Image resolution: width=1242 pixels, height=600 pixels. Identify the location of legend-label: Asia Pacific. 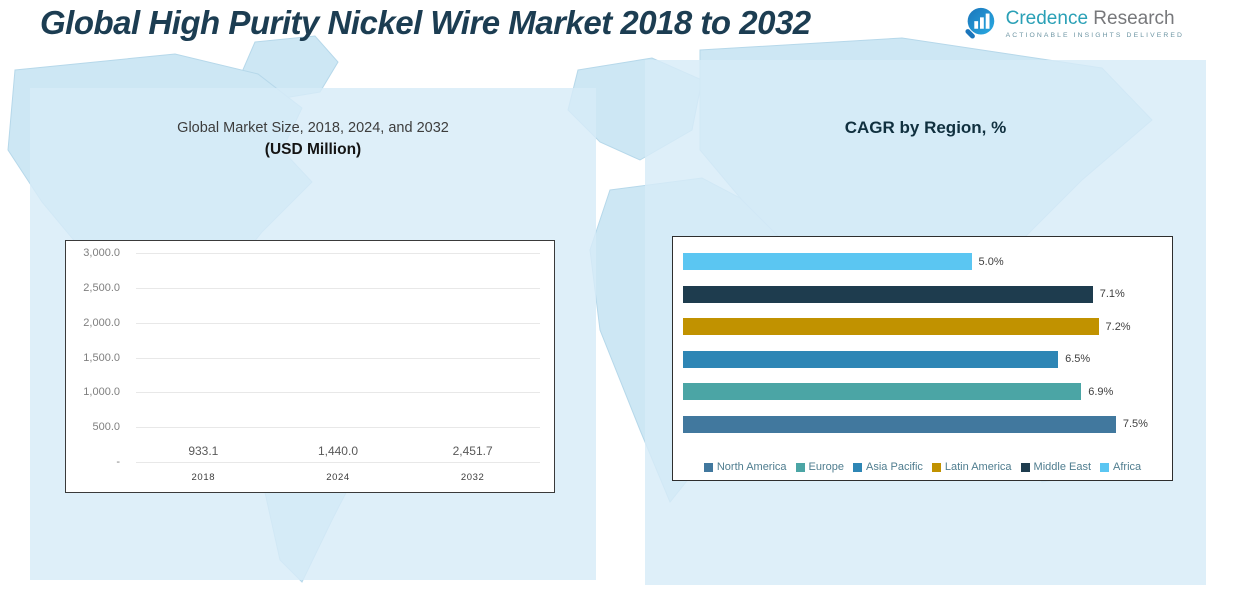
(894, 467).